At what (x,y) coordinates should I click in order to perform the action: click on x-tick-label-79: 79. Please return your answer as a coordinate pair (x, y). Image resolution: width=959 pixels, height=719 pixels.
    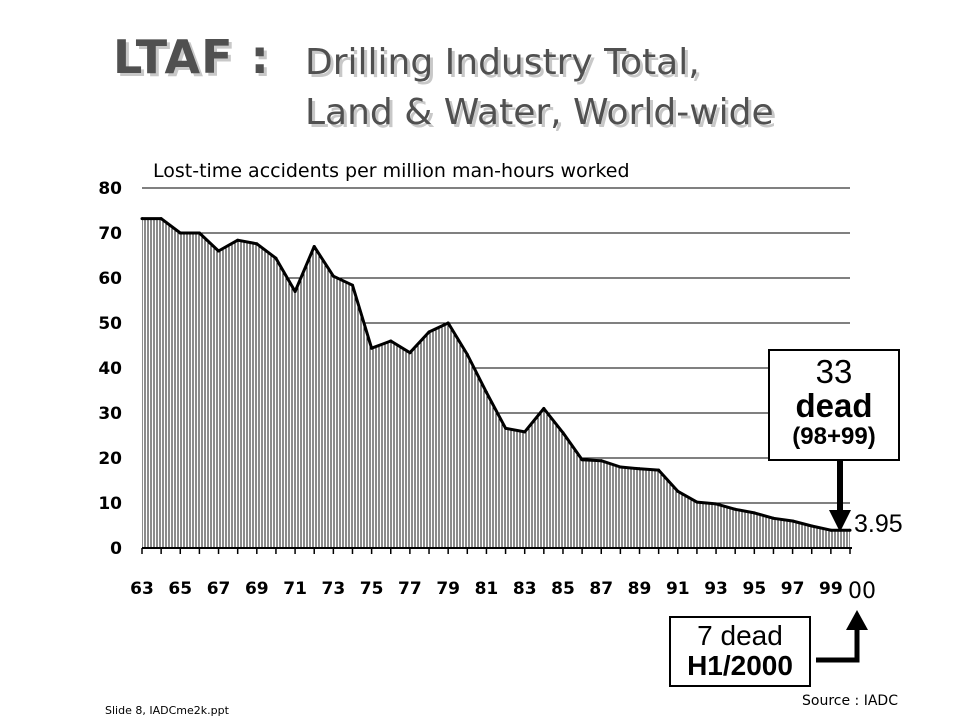
    Looking at the image, I should click on (448, 589).